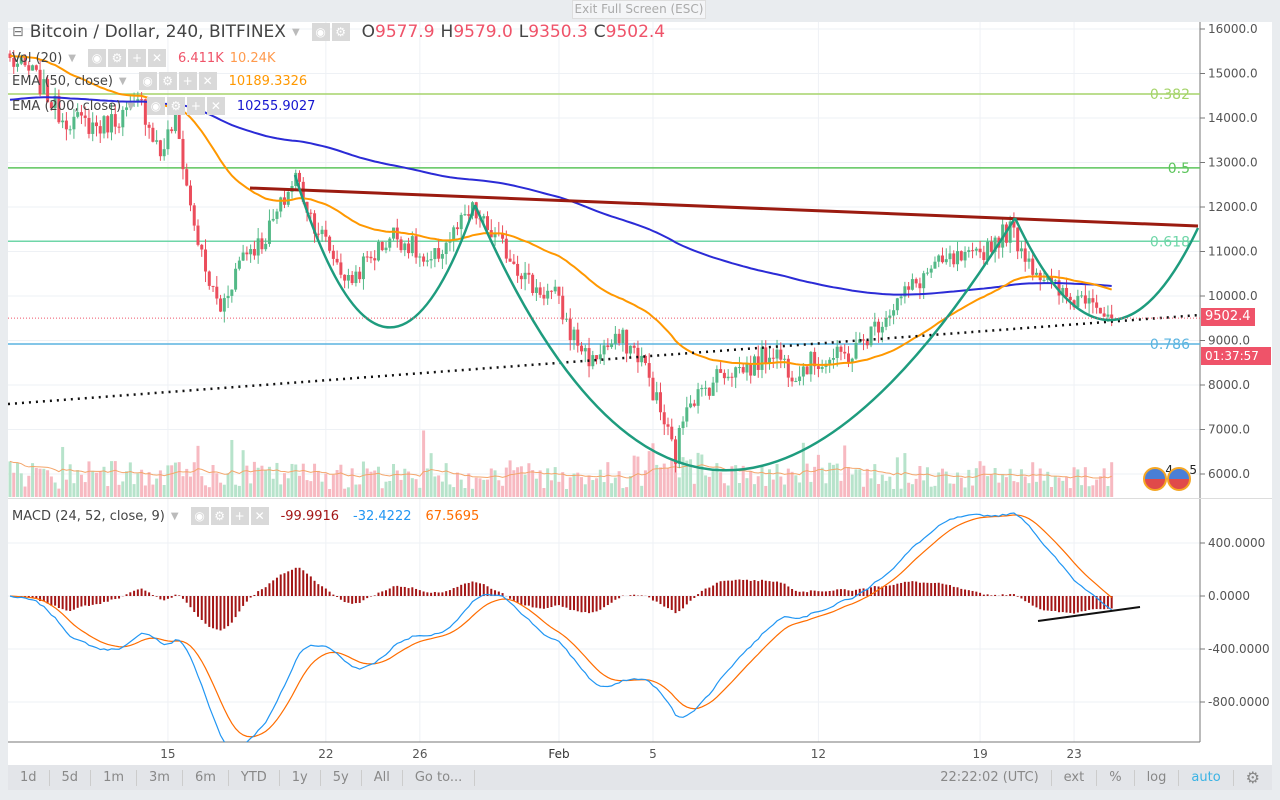 The height and width of the screenshot is (800, 1280). What do you see at coordinates (114, 777) in the screenshot?
I see `range-button-1m: 1m` at bounding box center [114, 777].